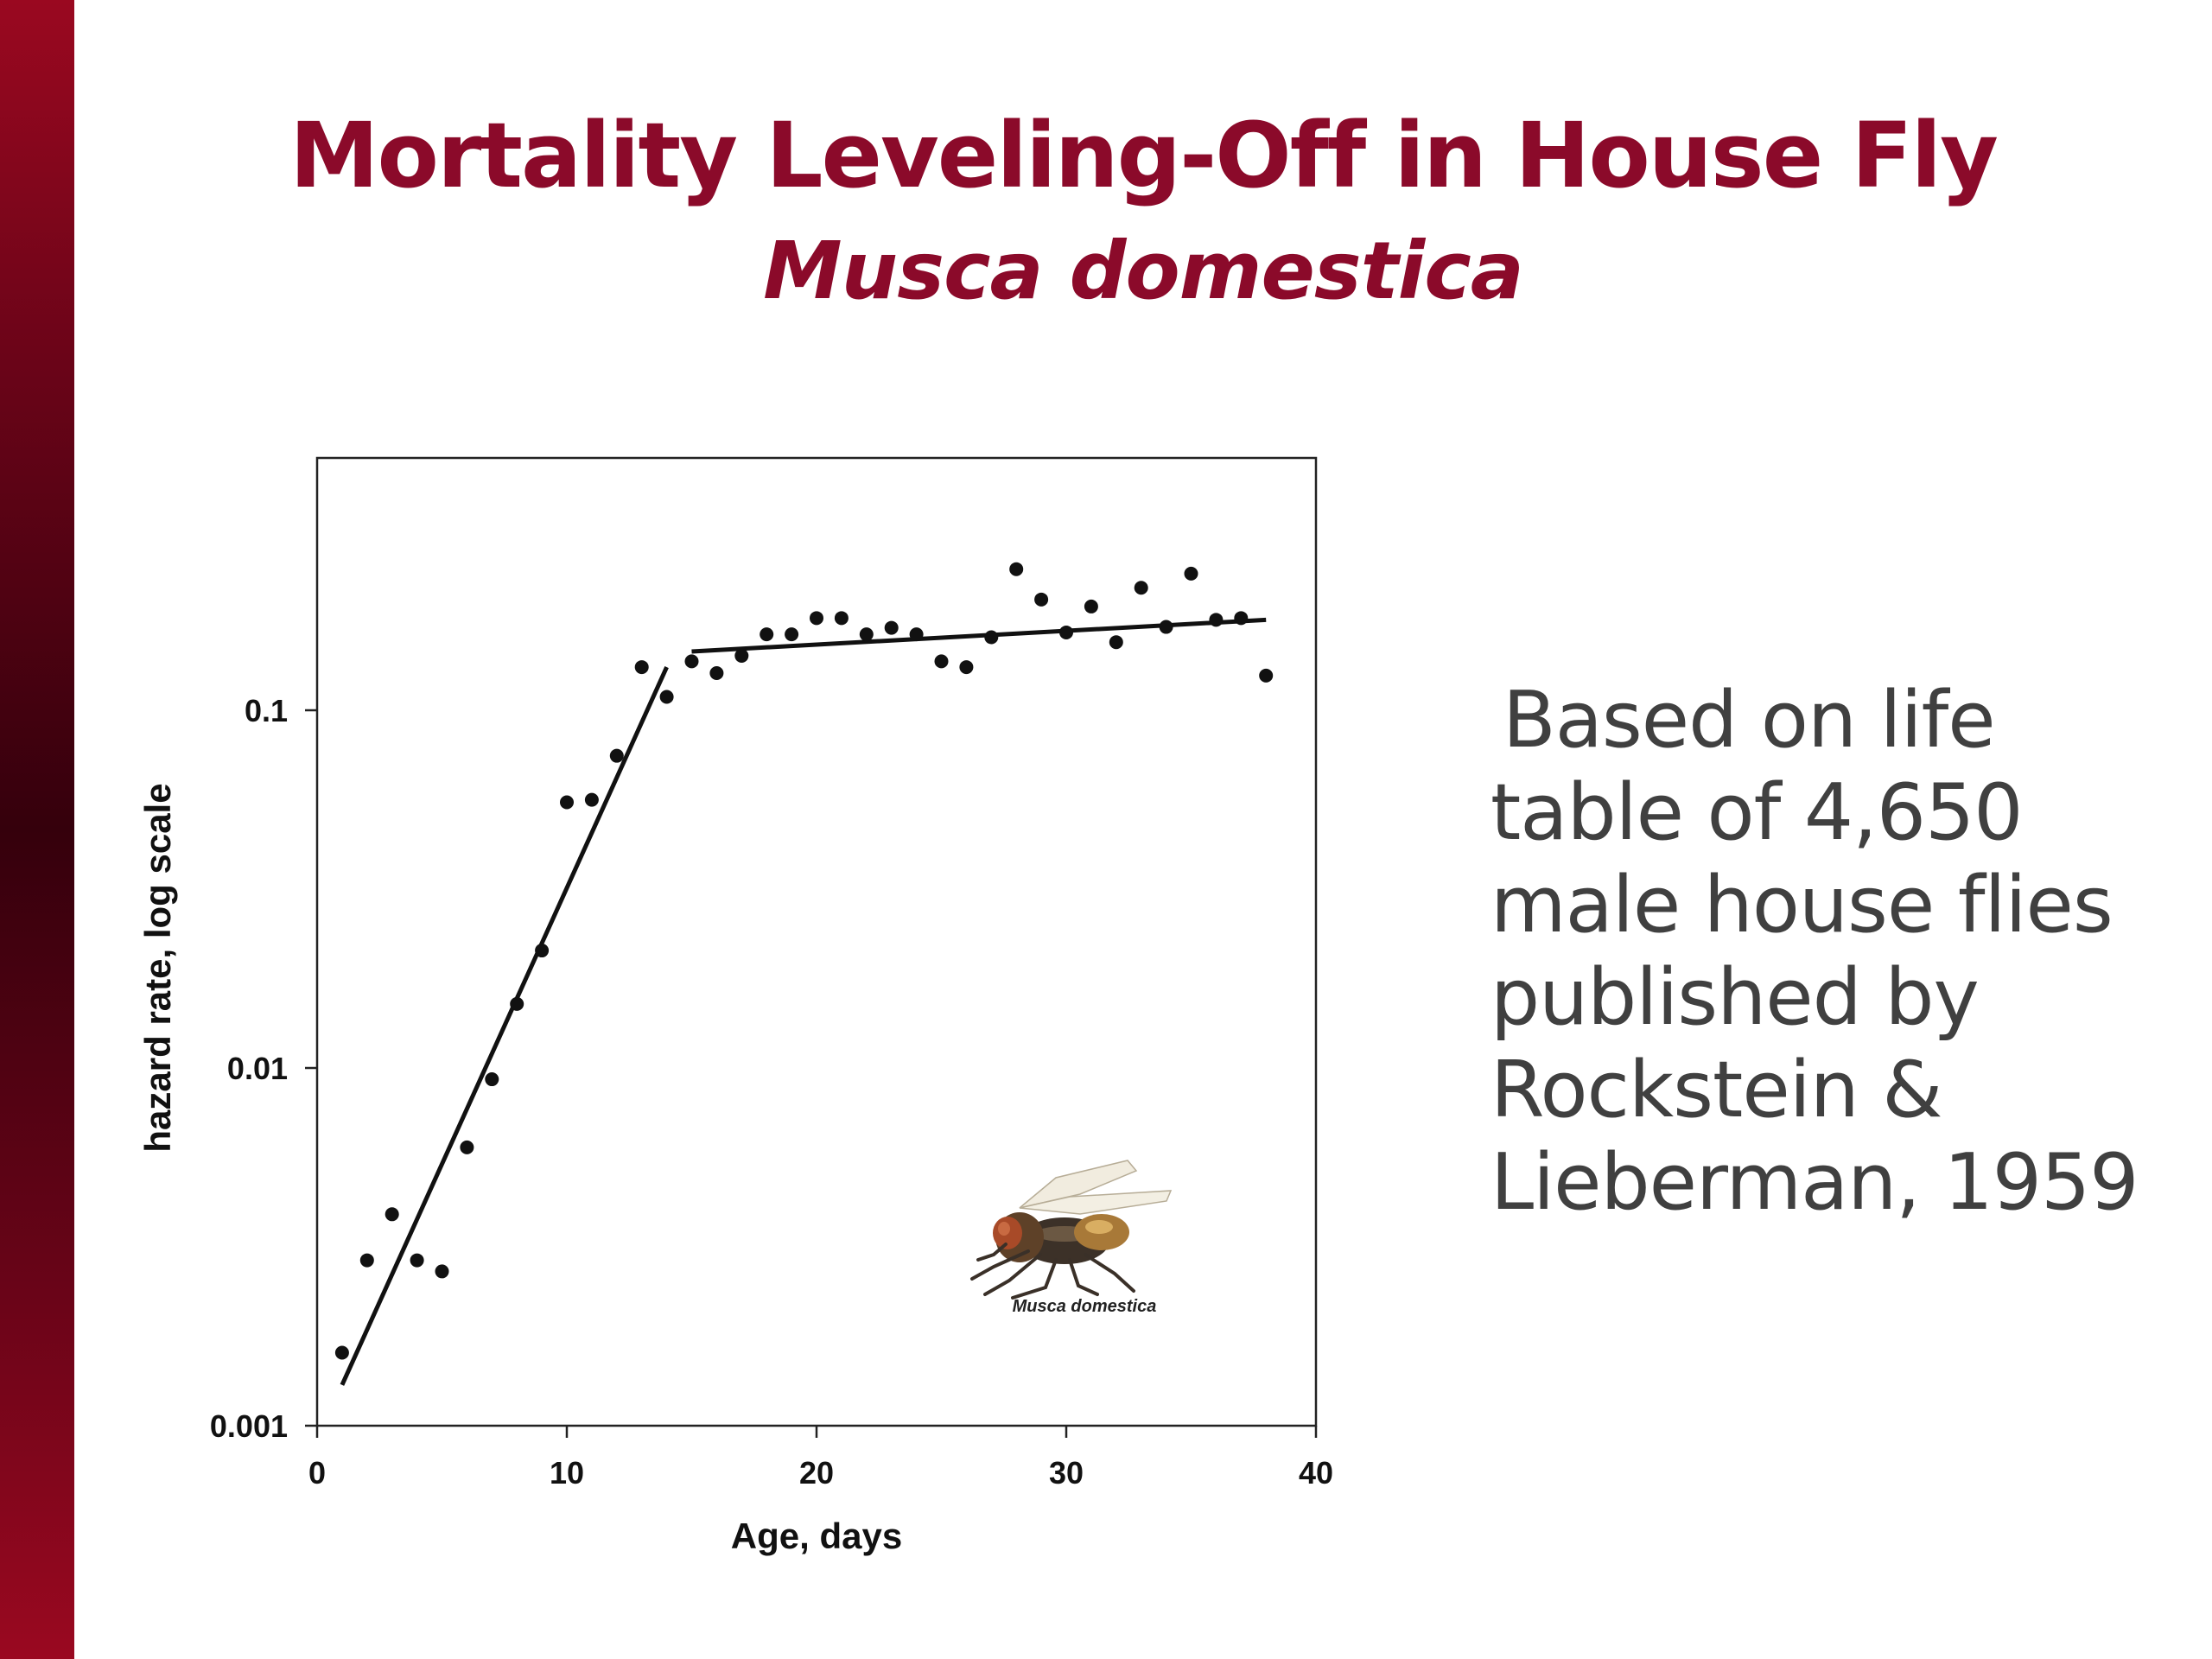  I want to click on x-tick-label: 10, so click(567, 1473).